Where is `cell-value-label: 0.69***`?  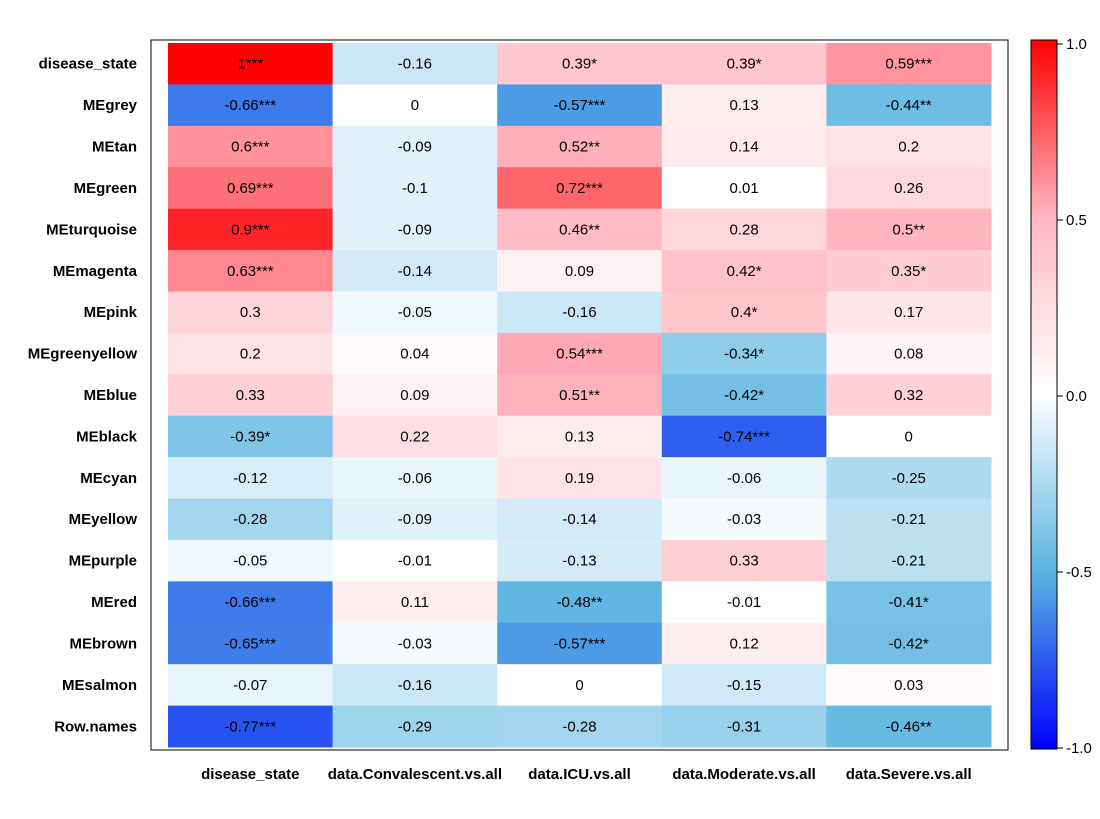
cell-value-label: 0.69*** is located at coordinates (250, 188).